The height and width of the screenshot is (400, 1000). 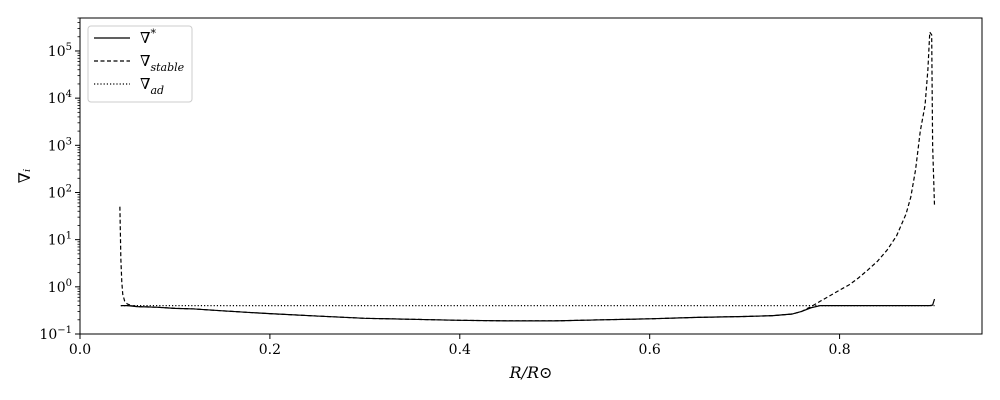 I want to click on x-tick-label: 0.6, so click(x=650, y=350).